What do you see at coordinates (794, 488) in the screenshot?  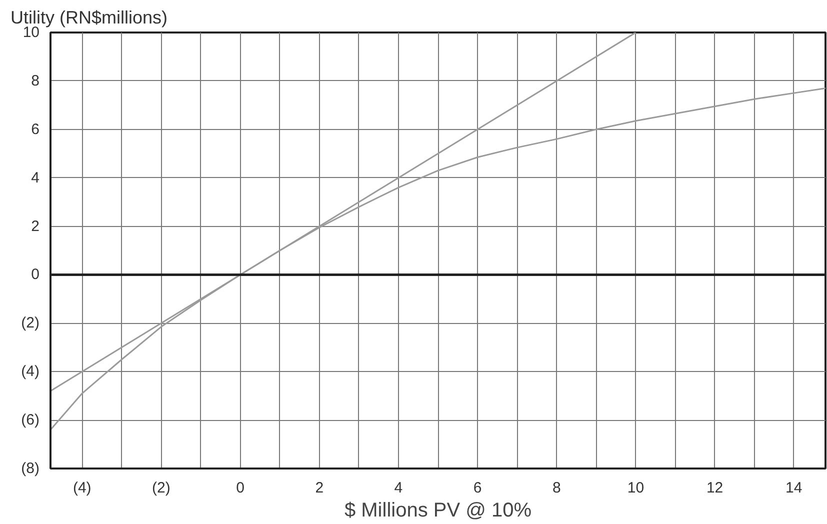 I see `x-tick-label: 14` at bounding box center [794, 488].